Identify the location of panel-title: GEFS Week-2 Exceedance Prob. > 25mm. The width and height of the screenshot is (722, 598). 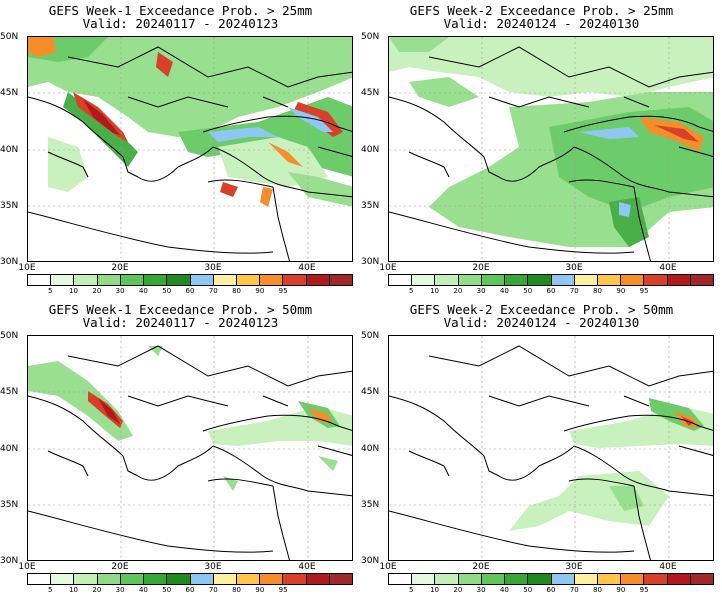
(541, 10).